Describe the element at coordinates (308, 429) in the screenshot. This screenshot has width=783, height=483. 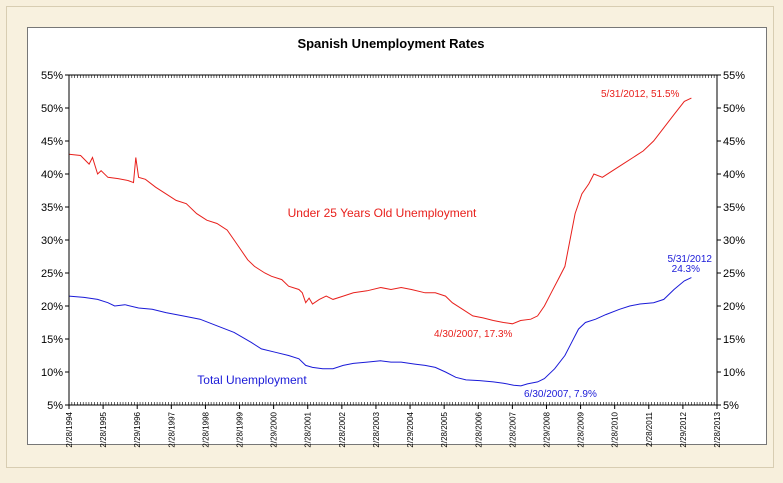
I see `x-tick-label: 2/28/2001` at that location.